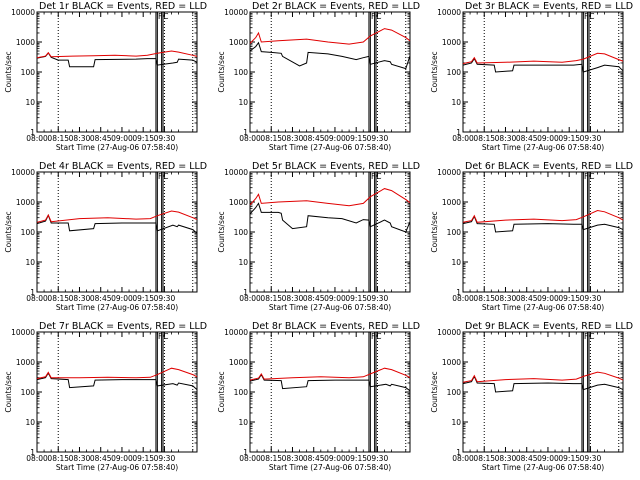 The image size is (640, 480). What do you see at coordinates (549, 326) in the screenshot?
I see `panel-title: Det 9r BLACK = Events, RED = LLD` at bounding box center [549, 326].